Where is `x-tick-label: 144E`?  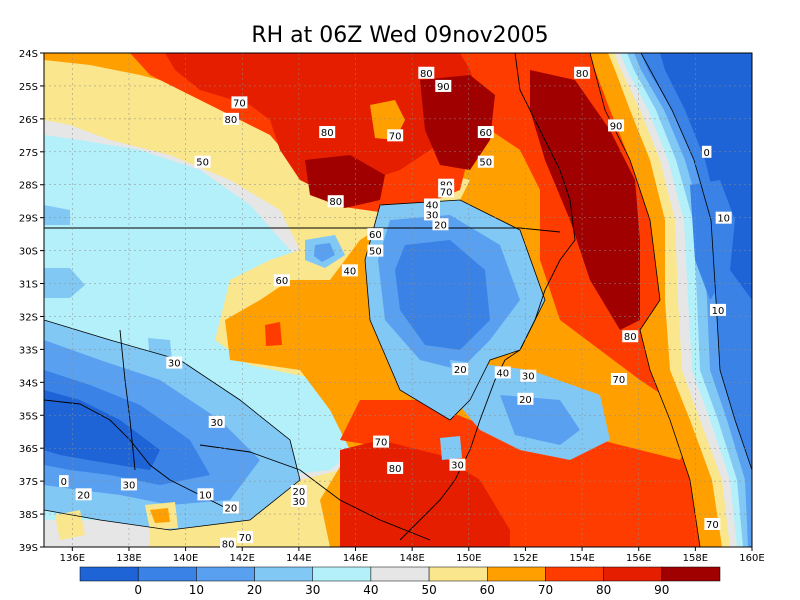
x-tick-label: 144E is located at coordinates (298, 558).